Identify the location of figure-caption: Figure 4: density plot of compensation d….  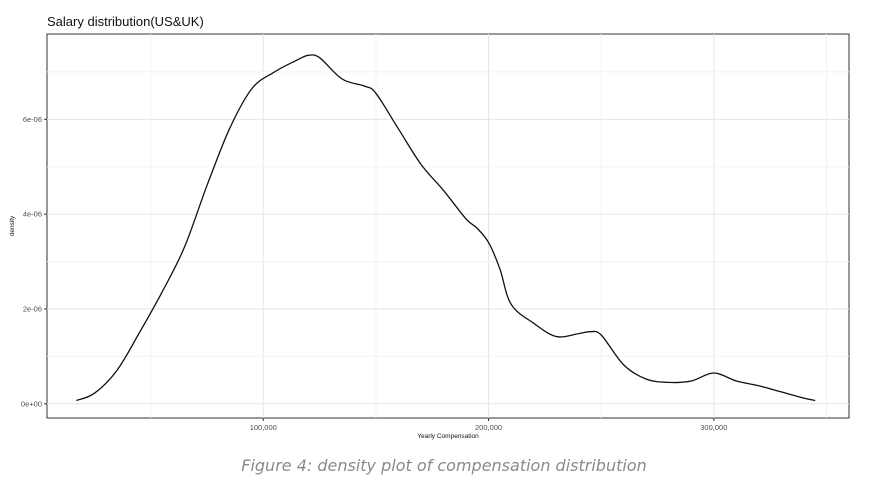
(444, 465).